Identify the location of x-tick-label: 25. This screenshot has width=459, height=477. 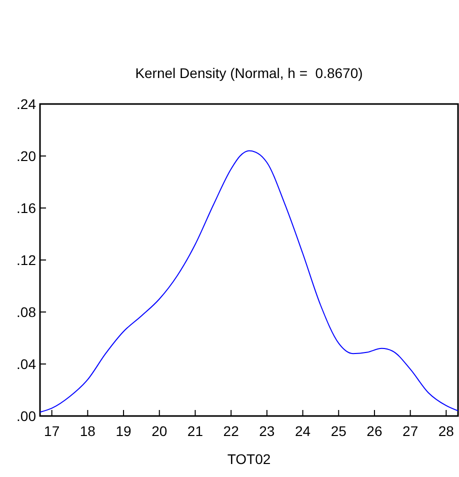
(338, 431).